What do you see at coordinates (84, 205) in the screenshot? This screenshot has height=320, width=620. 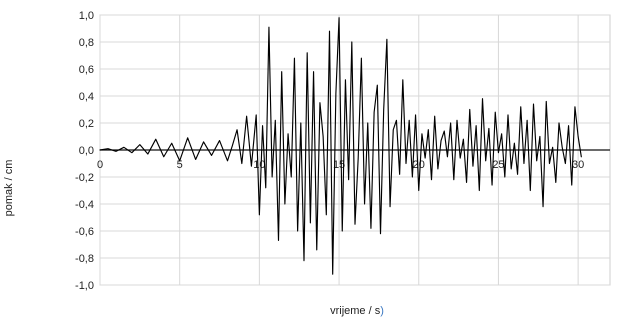 I see `y-tick-label: -0,4` at bounding box center [84, 205].